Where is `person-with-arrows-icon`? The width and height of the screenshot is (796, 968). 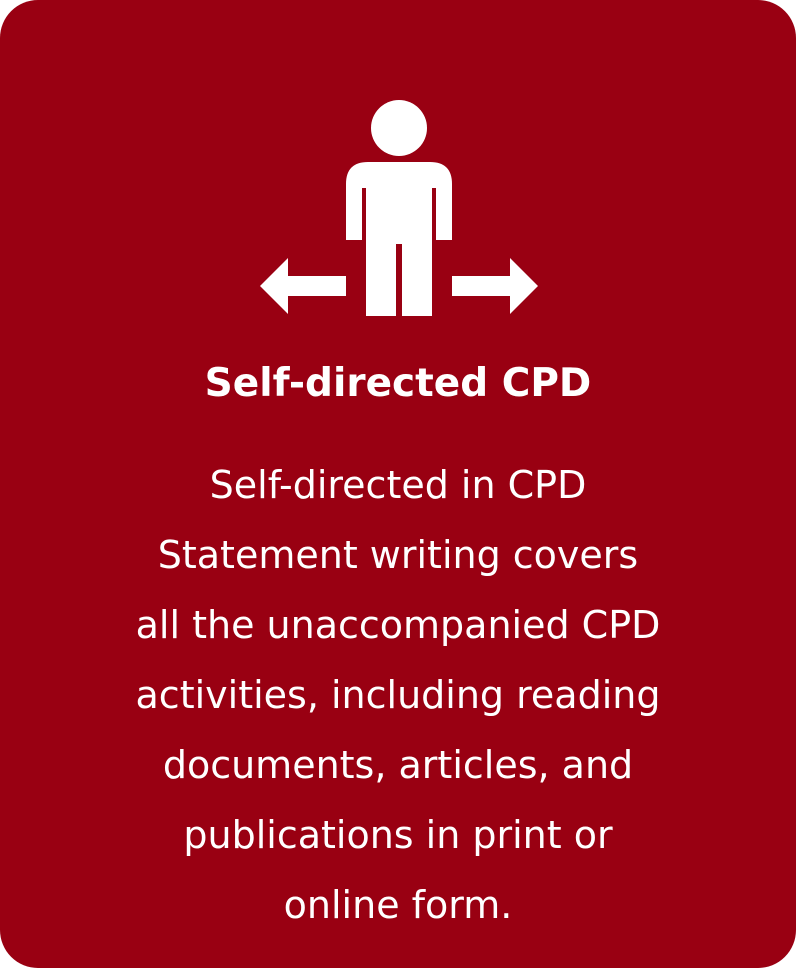
person-with-arrows-icon is located at coordinates (399, 209).